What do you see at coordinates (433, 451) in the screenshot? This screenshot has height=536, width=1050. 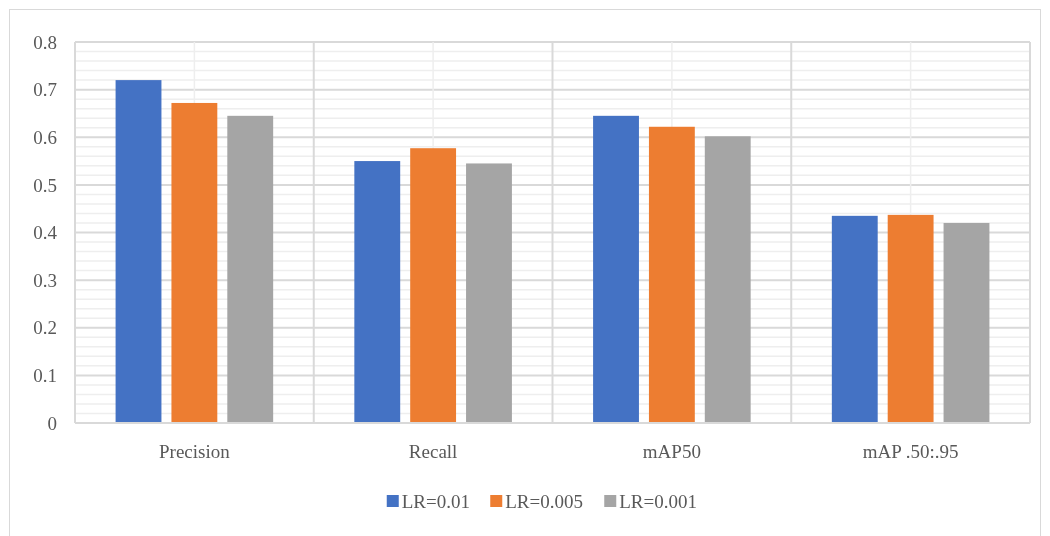 I see `x-tick-label: Recall` at bounding box center [433, 451].